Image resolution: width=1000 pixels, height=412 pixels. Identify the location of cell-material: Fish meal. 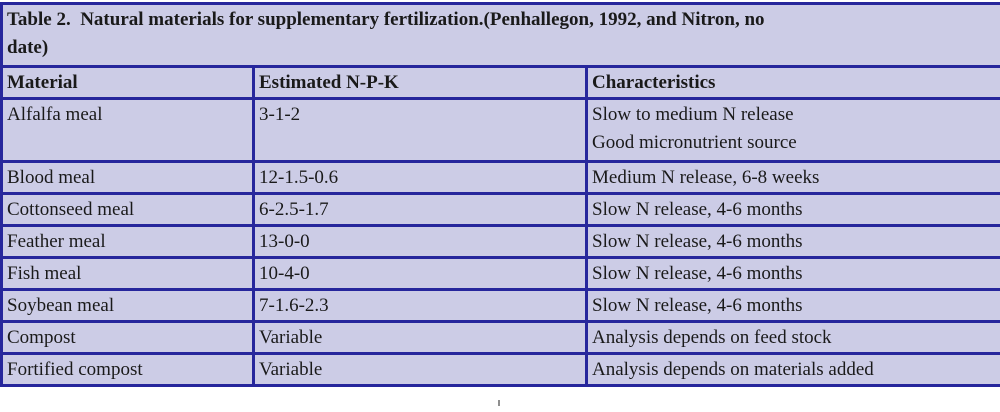
(127, 273).